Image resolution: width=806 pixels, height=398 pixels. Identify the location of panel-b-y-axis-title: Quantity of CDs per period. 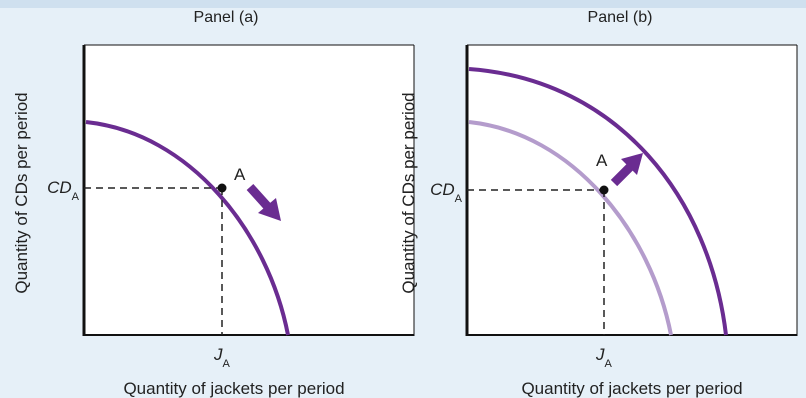
(408, 192).